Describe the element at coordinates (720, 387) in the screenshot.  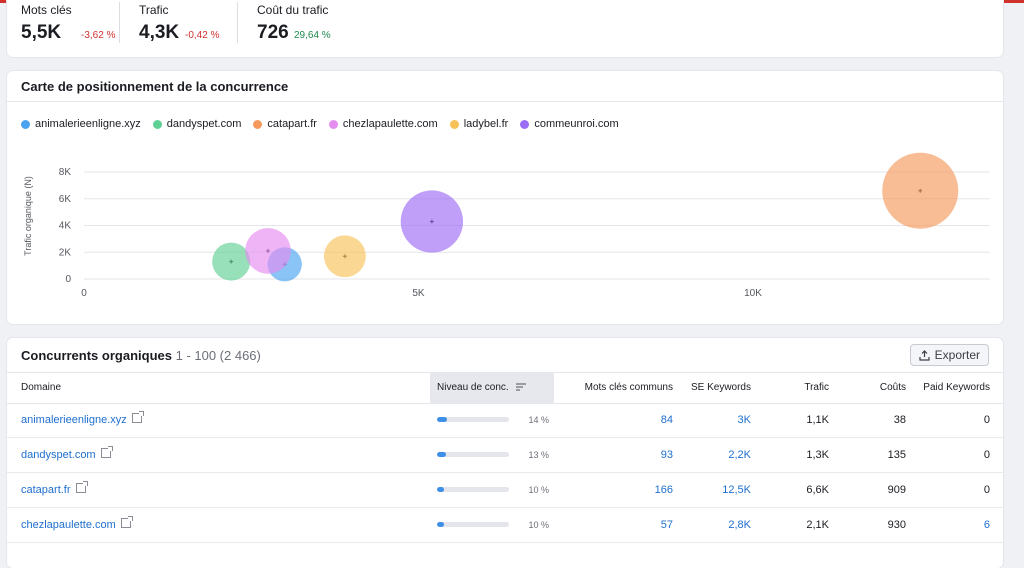
I see `col-se-keywords: SE Keywords` at that location.